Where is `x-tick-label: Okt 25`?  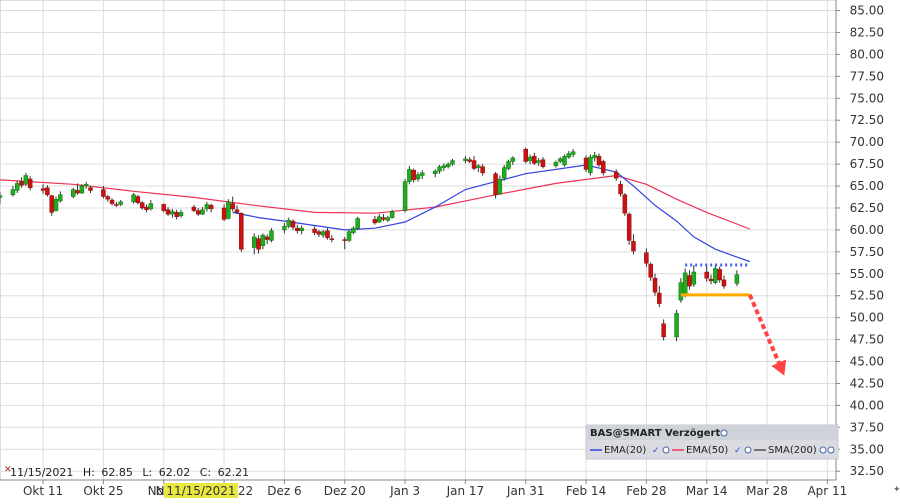 x-tick-label: Okt 25 is located at coordinates (103, 491).